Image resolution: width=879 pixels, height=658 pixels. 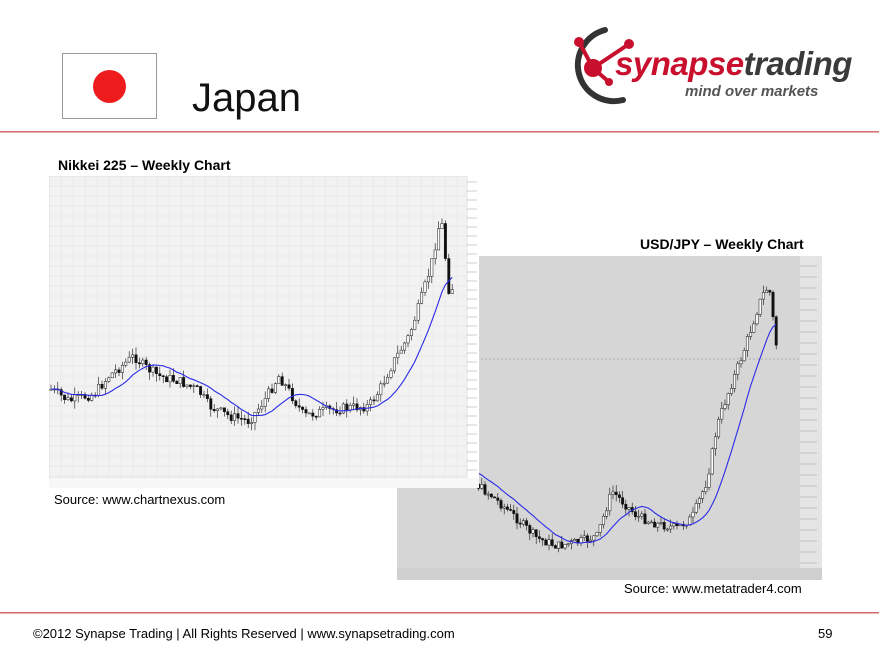 What do you see at coordinates (439, 613) in the screenshot?
I see `footer-divider` at bounding box center [439, 613].